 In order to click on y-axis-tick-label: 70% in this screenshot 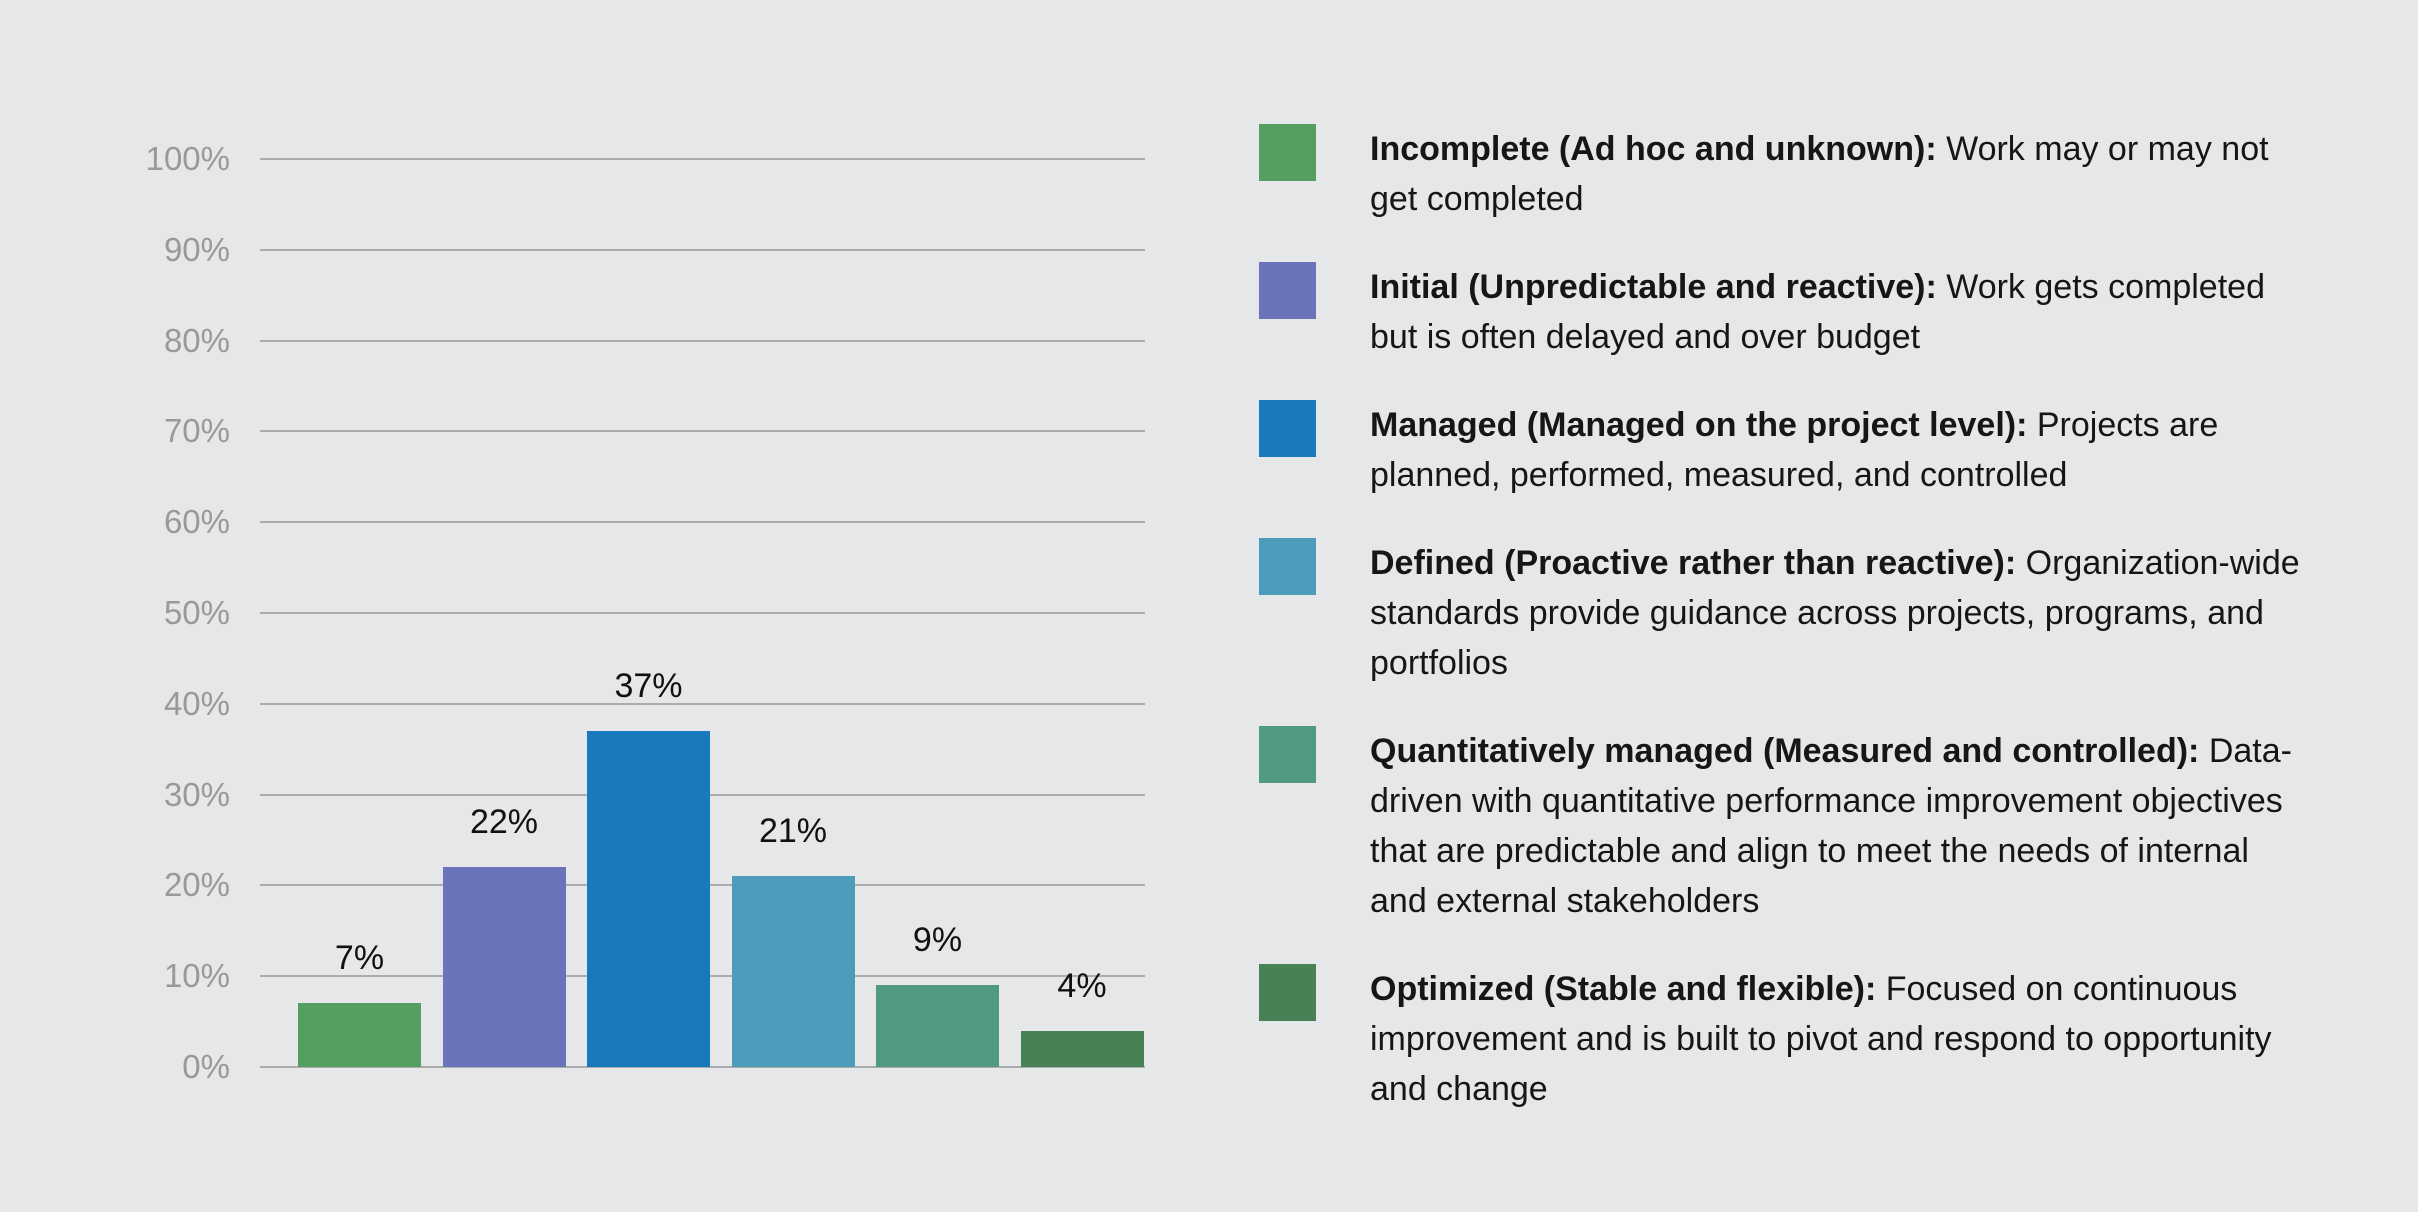, I will do `click(196, 431)`.